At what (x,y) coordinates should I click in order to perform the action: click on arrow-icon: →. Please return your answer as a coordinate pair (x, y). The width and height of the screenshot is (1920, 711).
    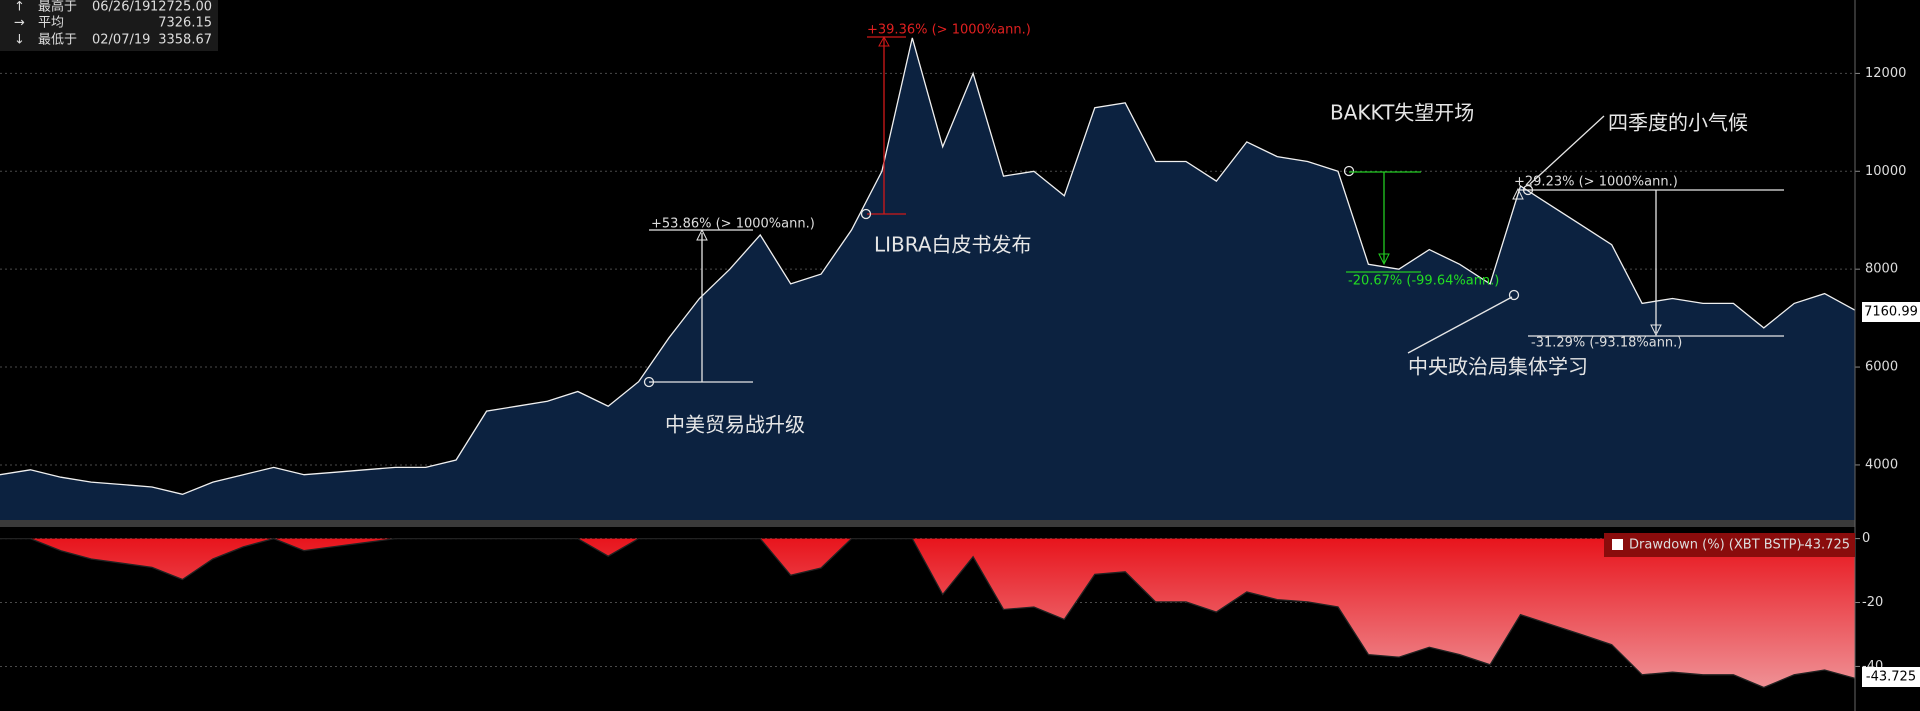
    Looking at the image, I should click on (19, 23).